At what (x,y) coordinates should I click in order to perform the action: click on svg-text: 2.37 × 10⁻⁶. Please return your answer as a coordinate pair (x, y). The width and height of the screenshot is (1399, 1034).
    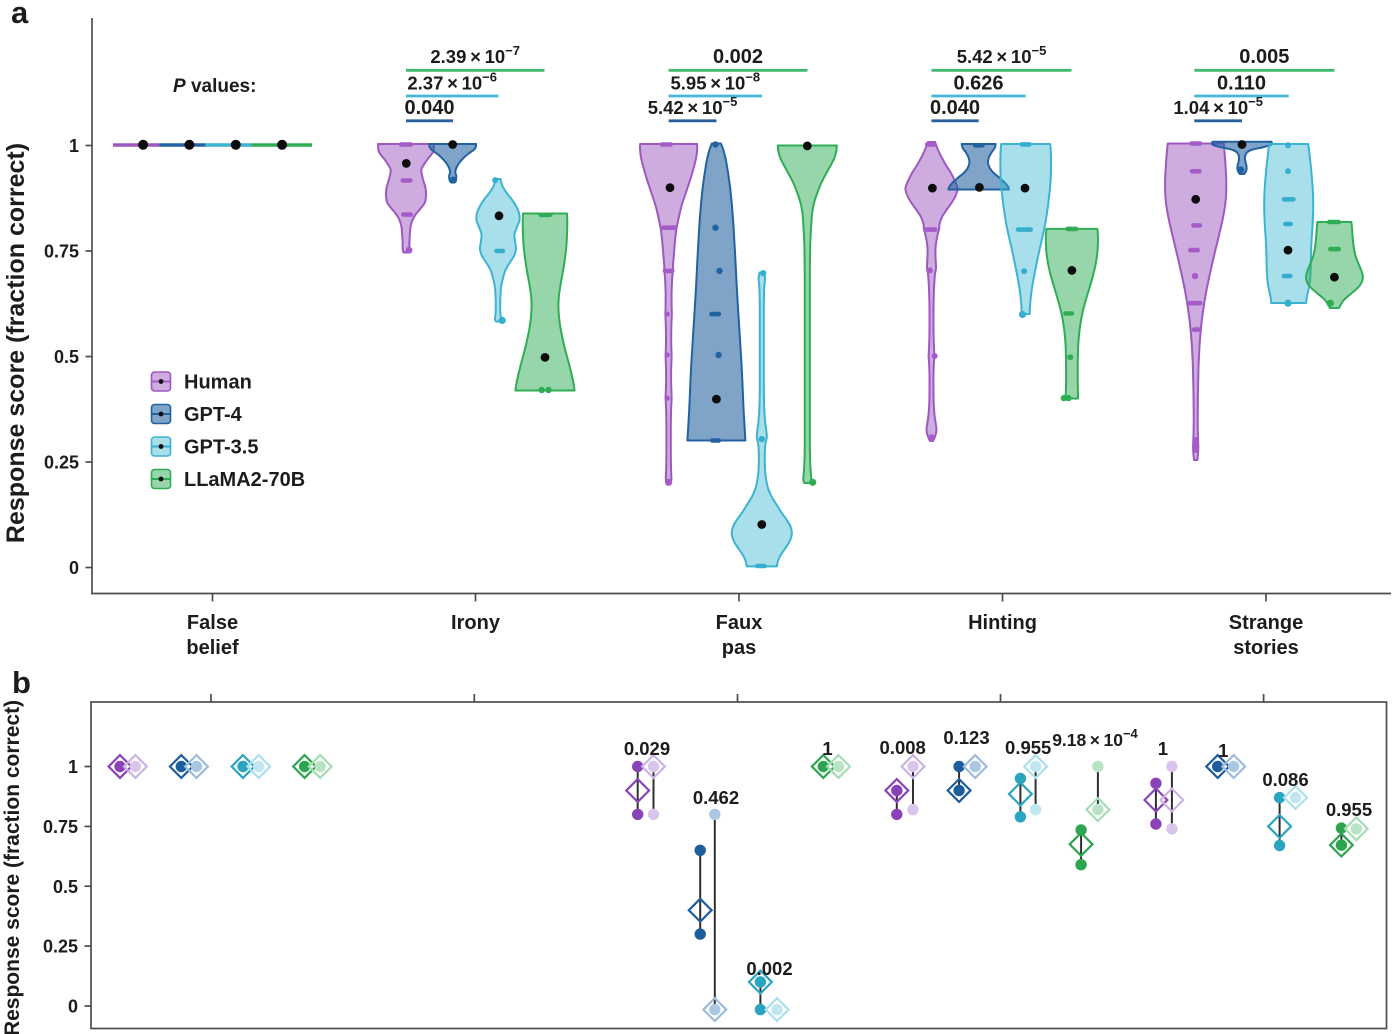
    Looking at the image, I should click on (452, 82).